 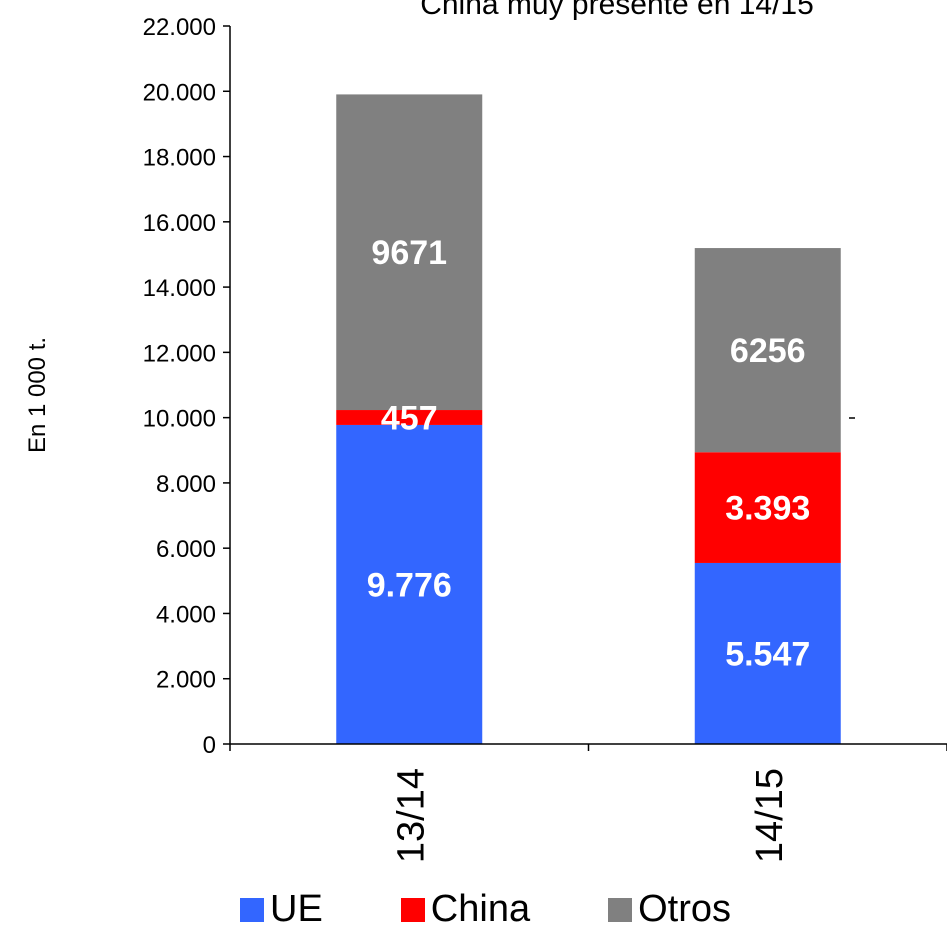 What do you see at coordinates (179, 27) in the screenshot?
I see `y-tick-label: 22.000` at bounding box center [179, 27].